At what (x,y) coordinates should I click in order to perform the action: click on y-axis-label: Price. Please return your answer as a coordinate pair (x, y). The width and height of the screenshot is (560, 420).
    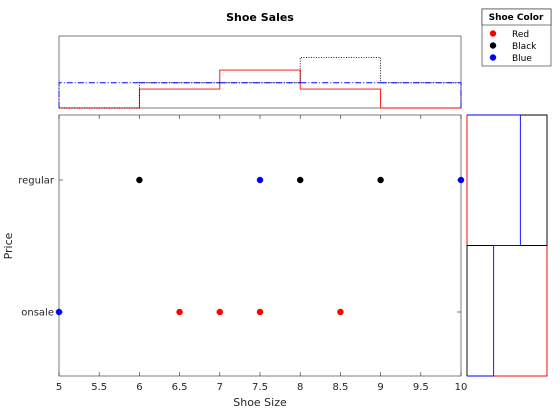
    Looking at the image, I should click on (8, 245).